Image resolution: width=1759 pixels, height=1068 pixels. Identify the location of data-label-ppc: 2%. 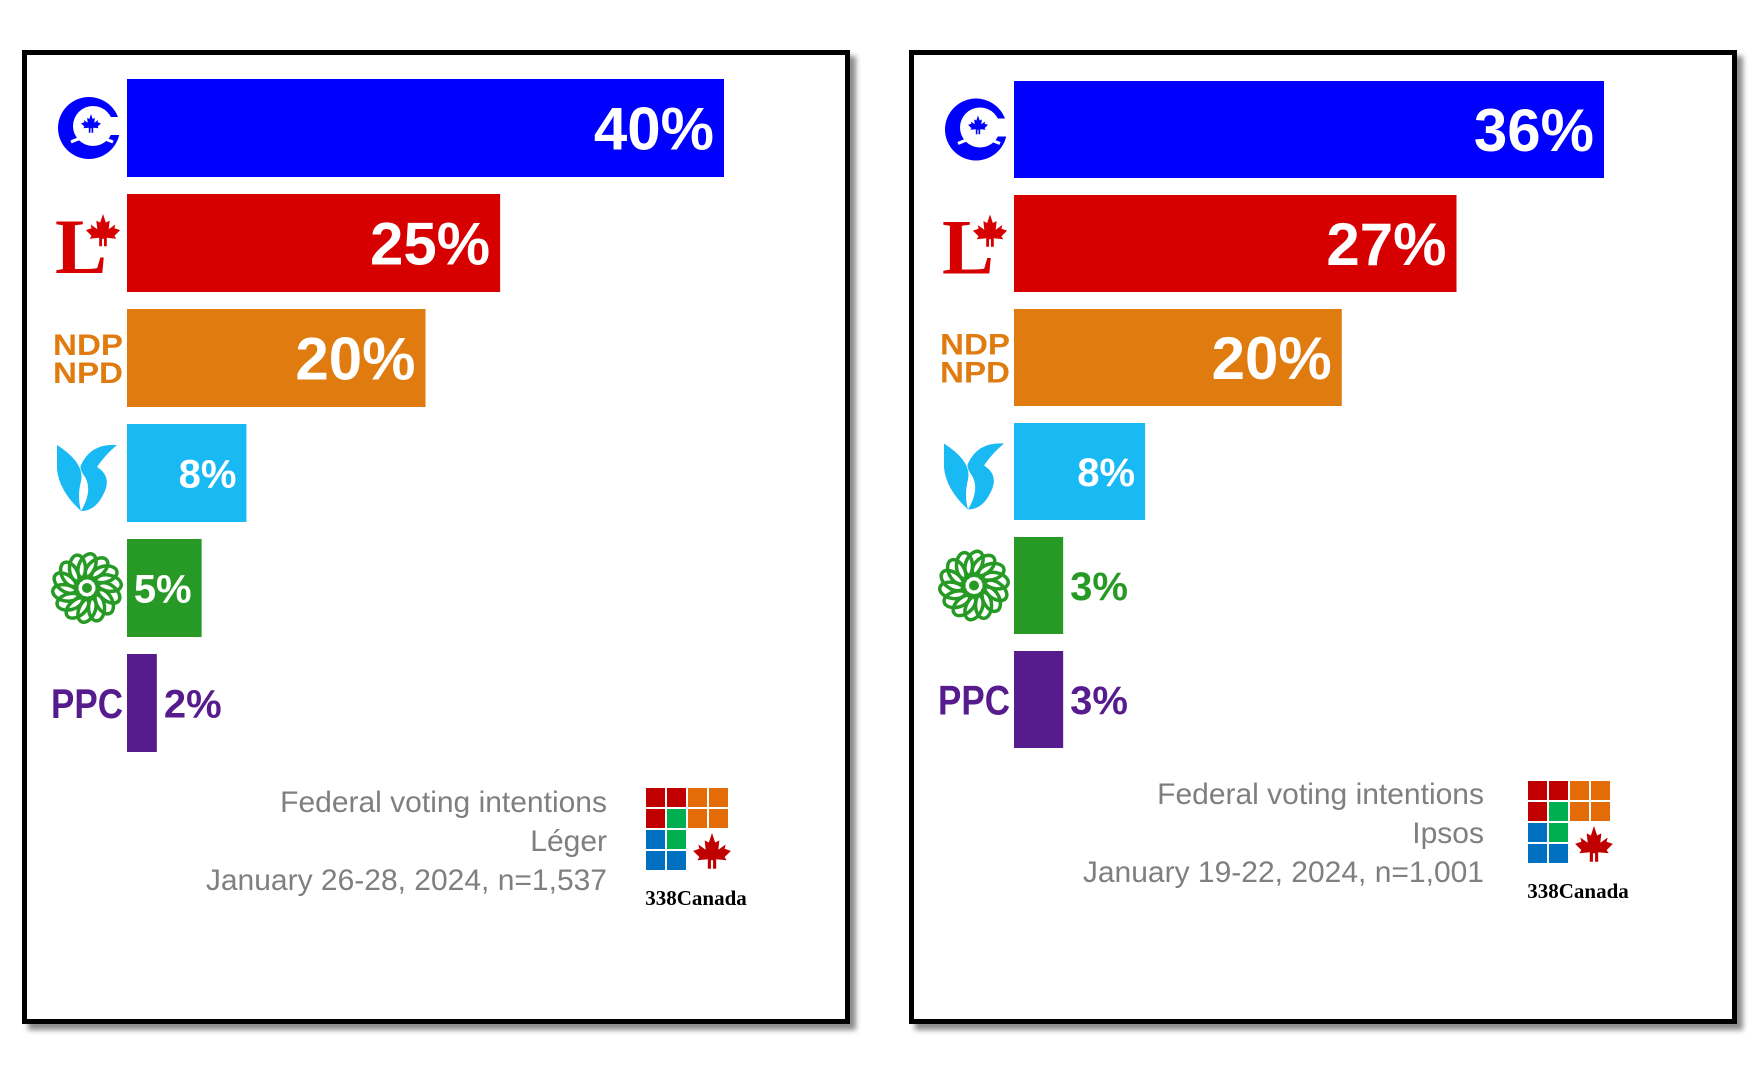
(193, 704).